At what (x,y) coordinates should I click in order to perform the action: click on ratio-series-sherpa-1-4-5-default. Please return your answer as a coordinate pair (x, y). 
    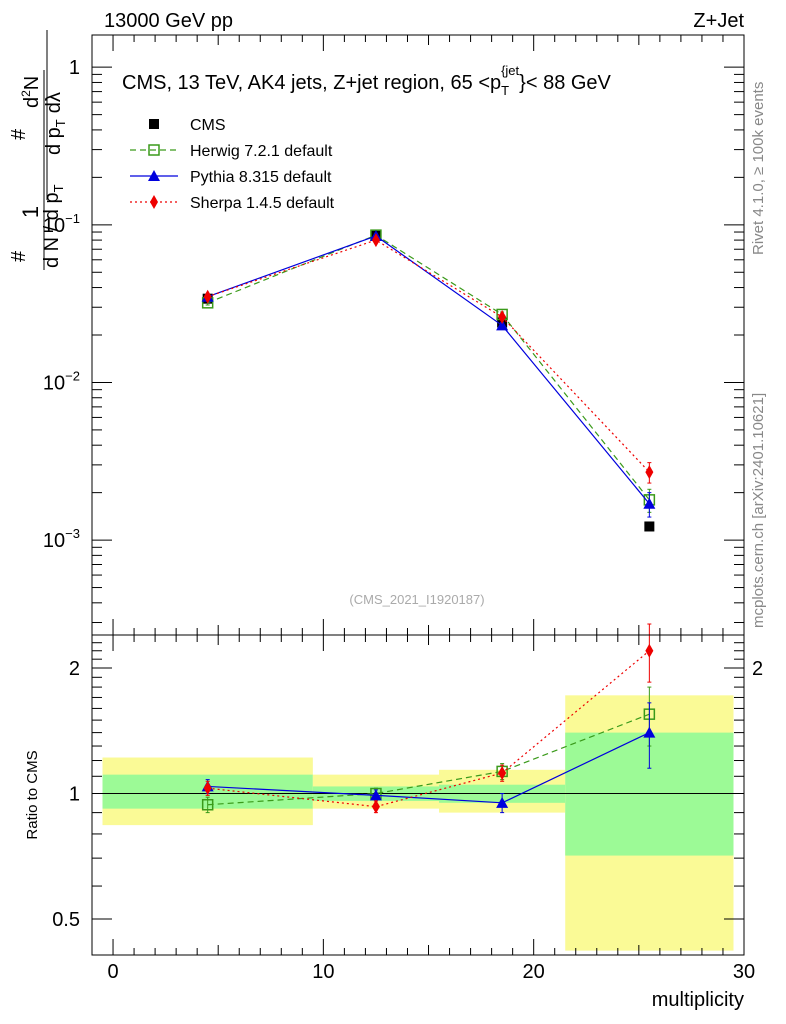
    Looking at the image, I should click on (428, 718).